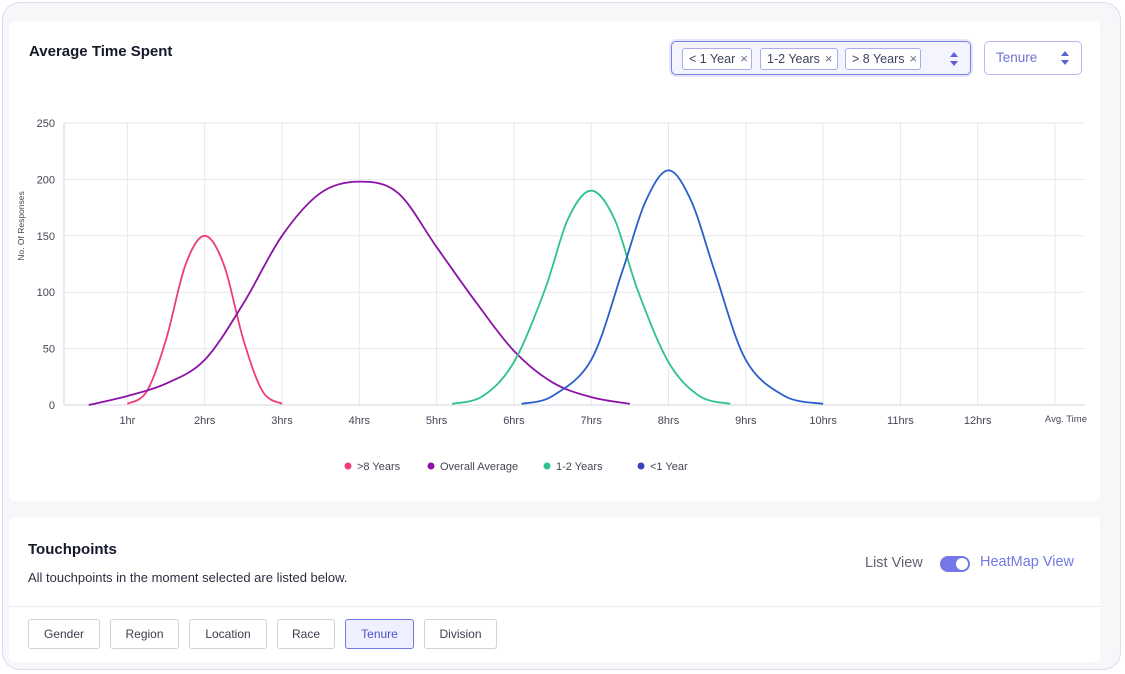  Describe the element at coordinates (669, 421) in the screenshot. I see `x-tick-label: 8hrs` at that location.